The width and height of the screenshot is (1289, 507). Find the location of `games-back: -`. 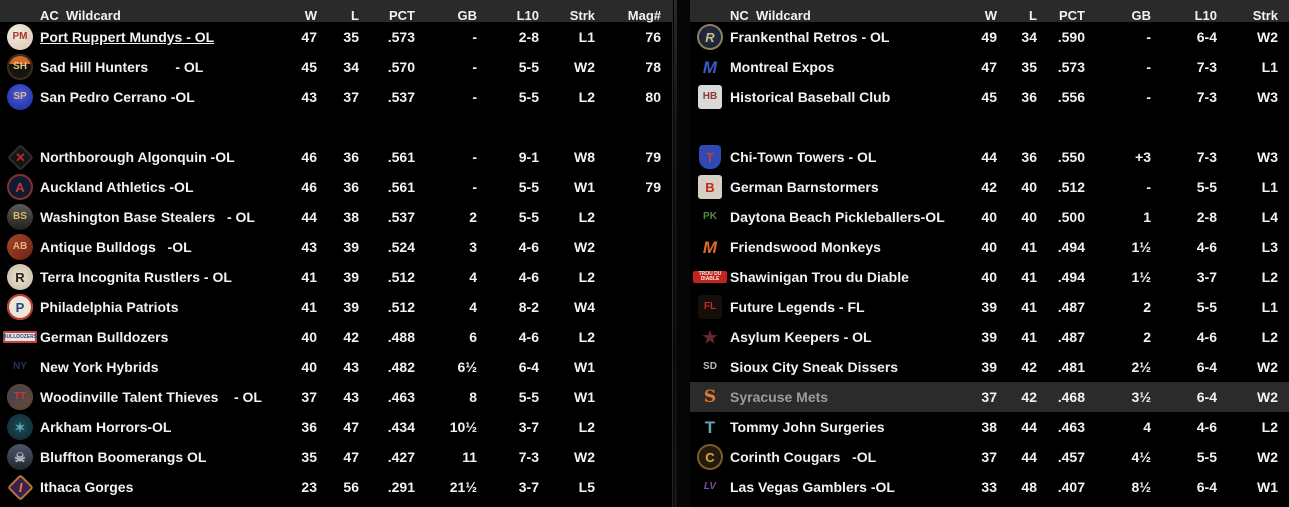

games-back: - is located at coordinates (474, 97).